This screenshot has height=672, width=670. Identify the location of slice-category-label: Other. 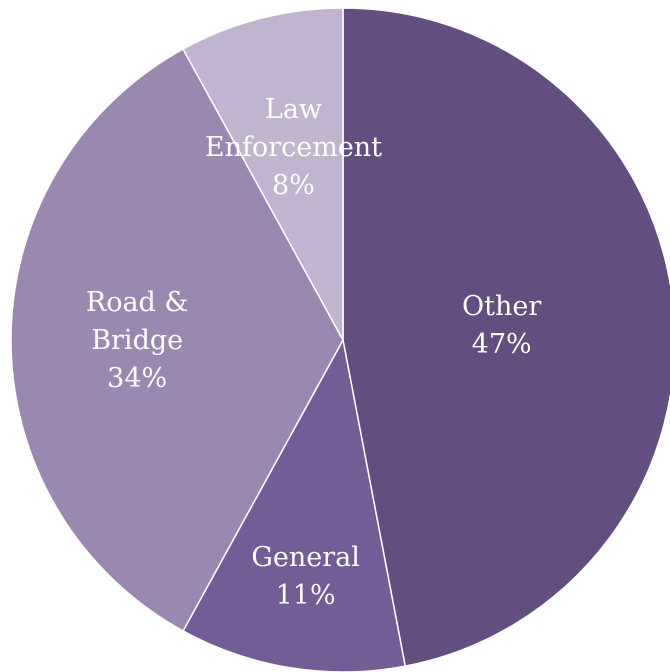
(501, 306).